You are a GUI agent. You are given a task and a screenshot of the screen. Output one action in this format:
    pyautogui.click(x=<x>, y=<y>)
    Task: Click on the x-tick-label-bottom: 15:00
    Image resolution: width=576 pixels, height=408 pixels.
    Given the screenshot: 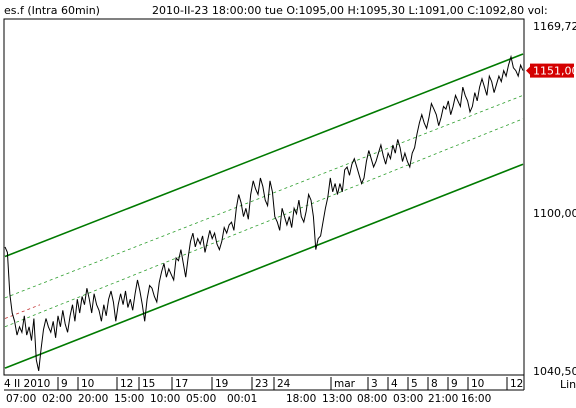 What is the action you would take?
    pyautogui.click(x=129, y=399)
    